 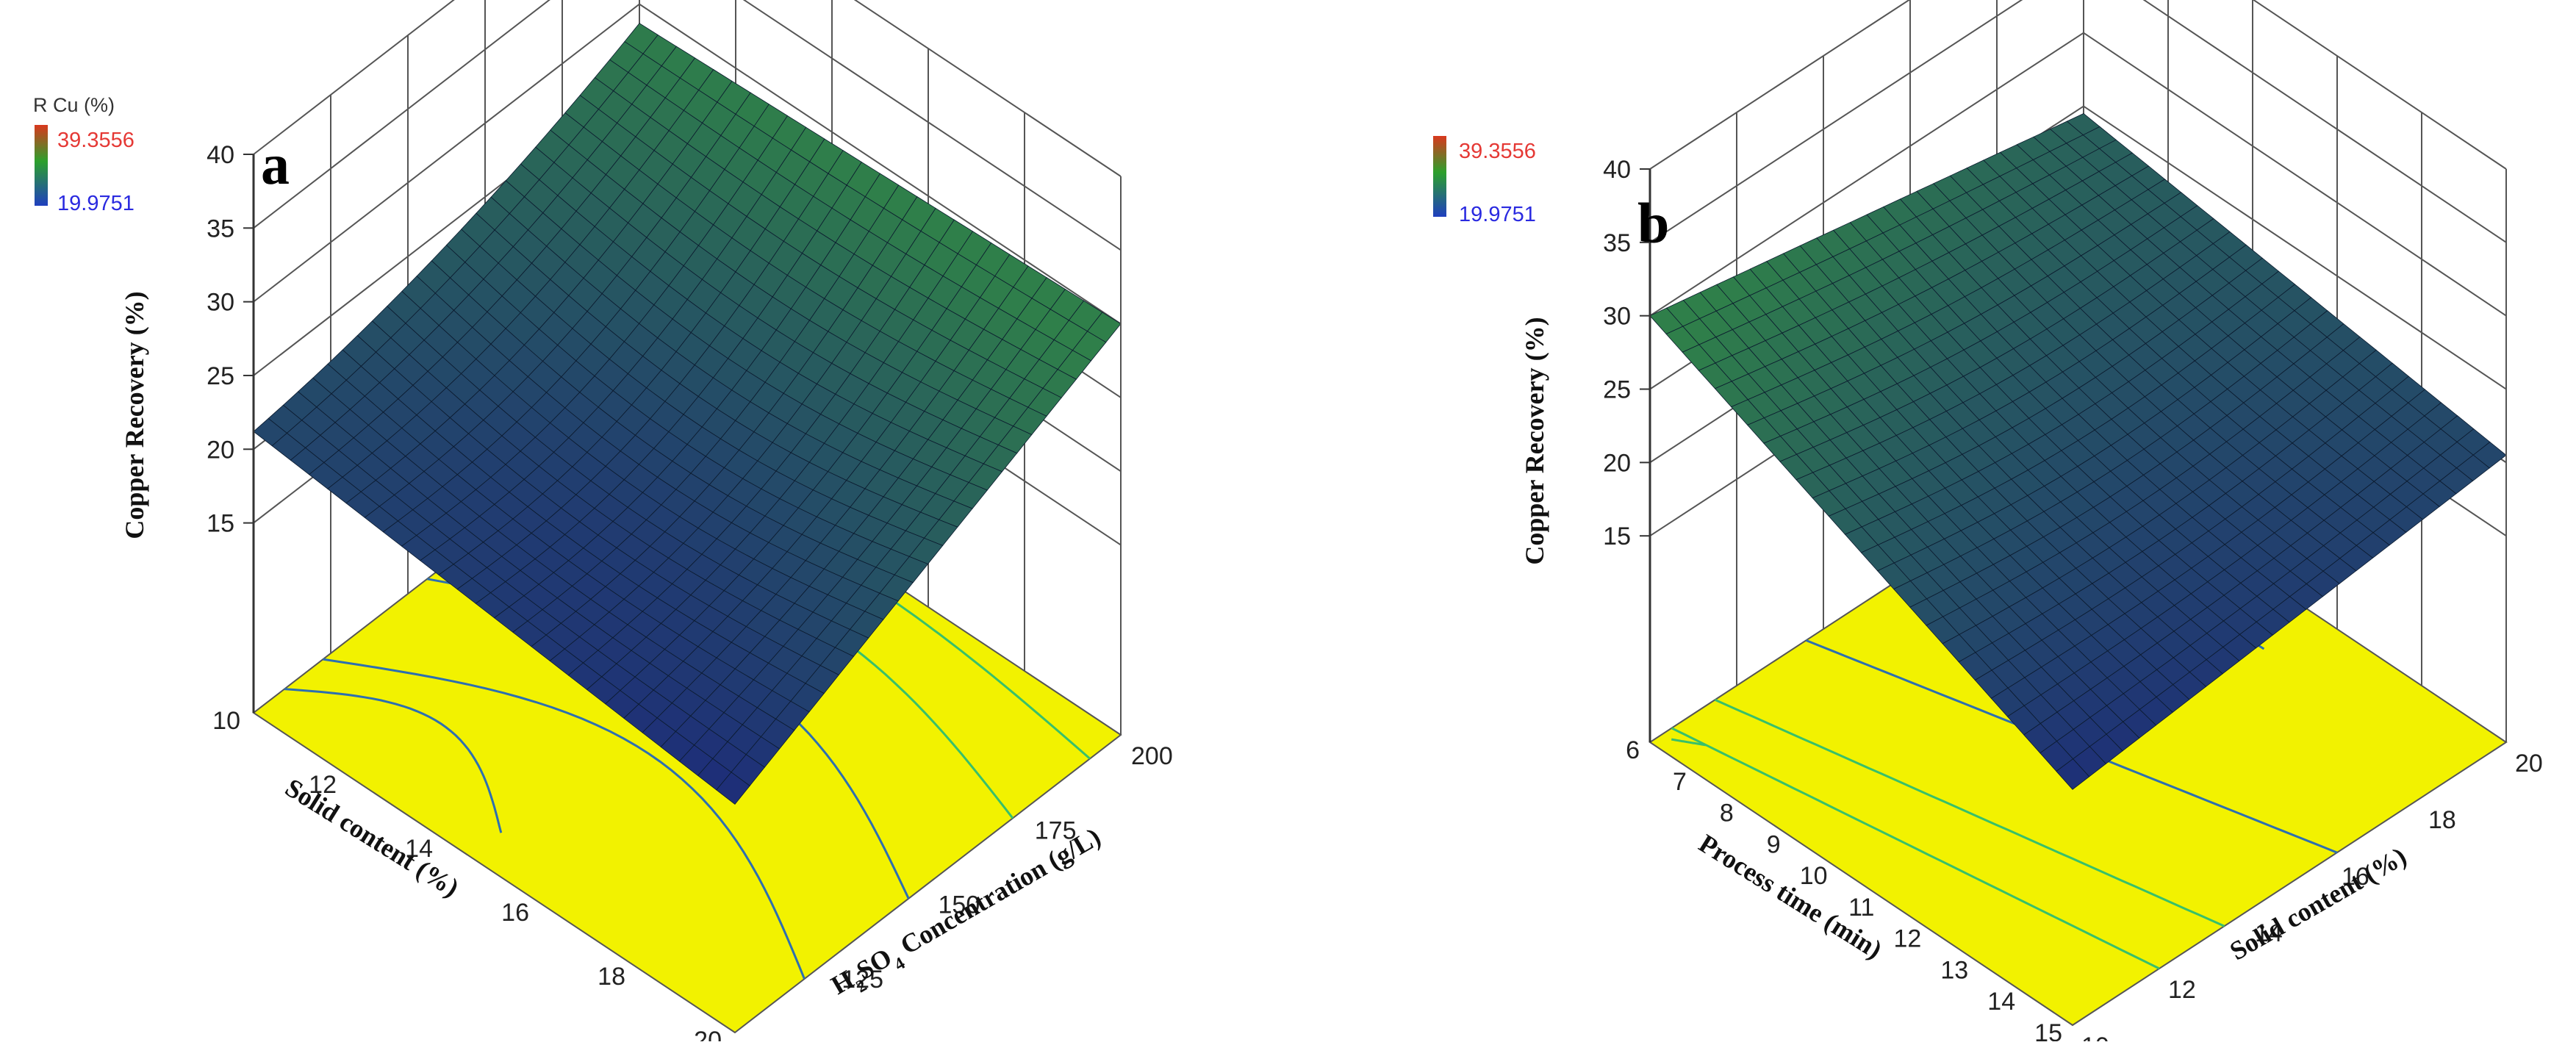 I want to click on panel-a-label: a, so click(x=275, y=164).